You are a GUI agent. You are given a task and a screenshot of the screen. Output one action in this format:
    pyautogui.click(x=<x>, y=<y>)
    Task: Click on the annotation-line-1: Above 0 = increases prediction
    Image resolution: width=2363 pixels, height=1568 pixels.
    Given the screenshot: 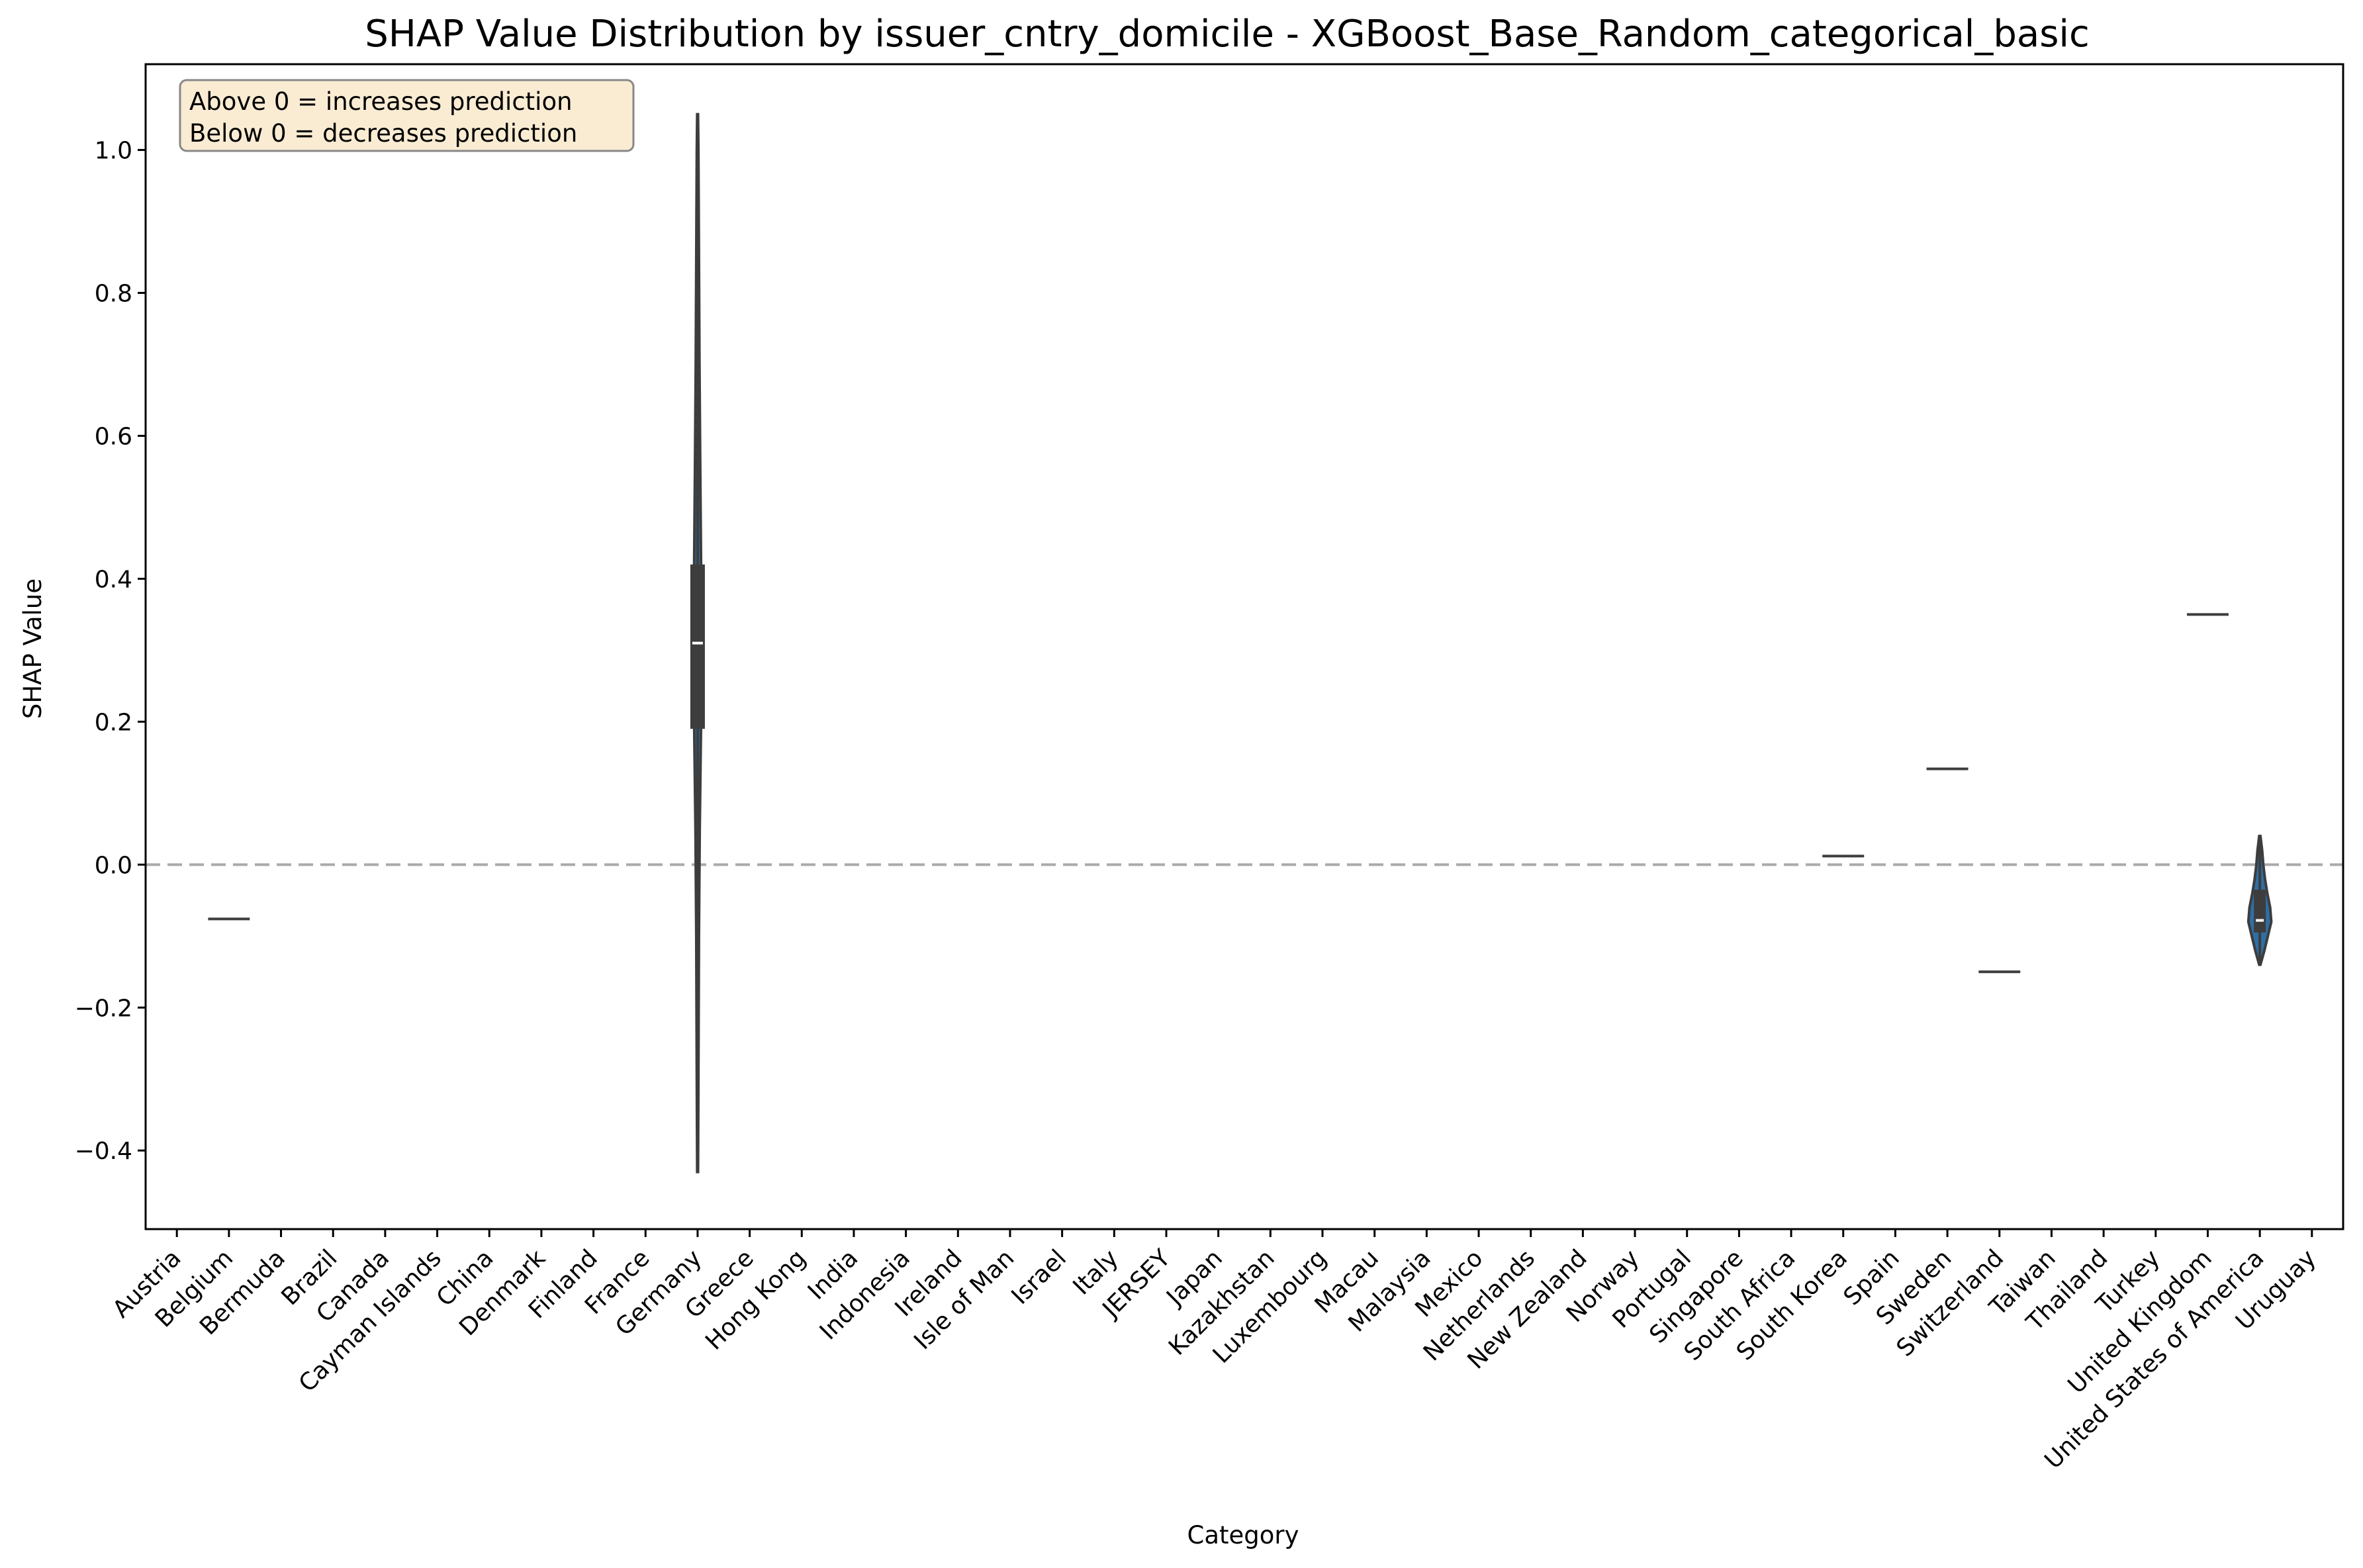 What is the action you would take?
    pyautogui.click(x=381, y=101)
    